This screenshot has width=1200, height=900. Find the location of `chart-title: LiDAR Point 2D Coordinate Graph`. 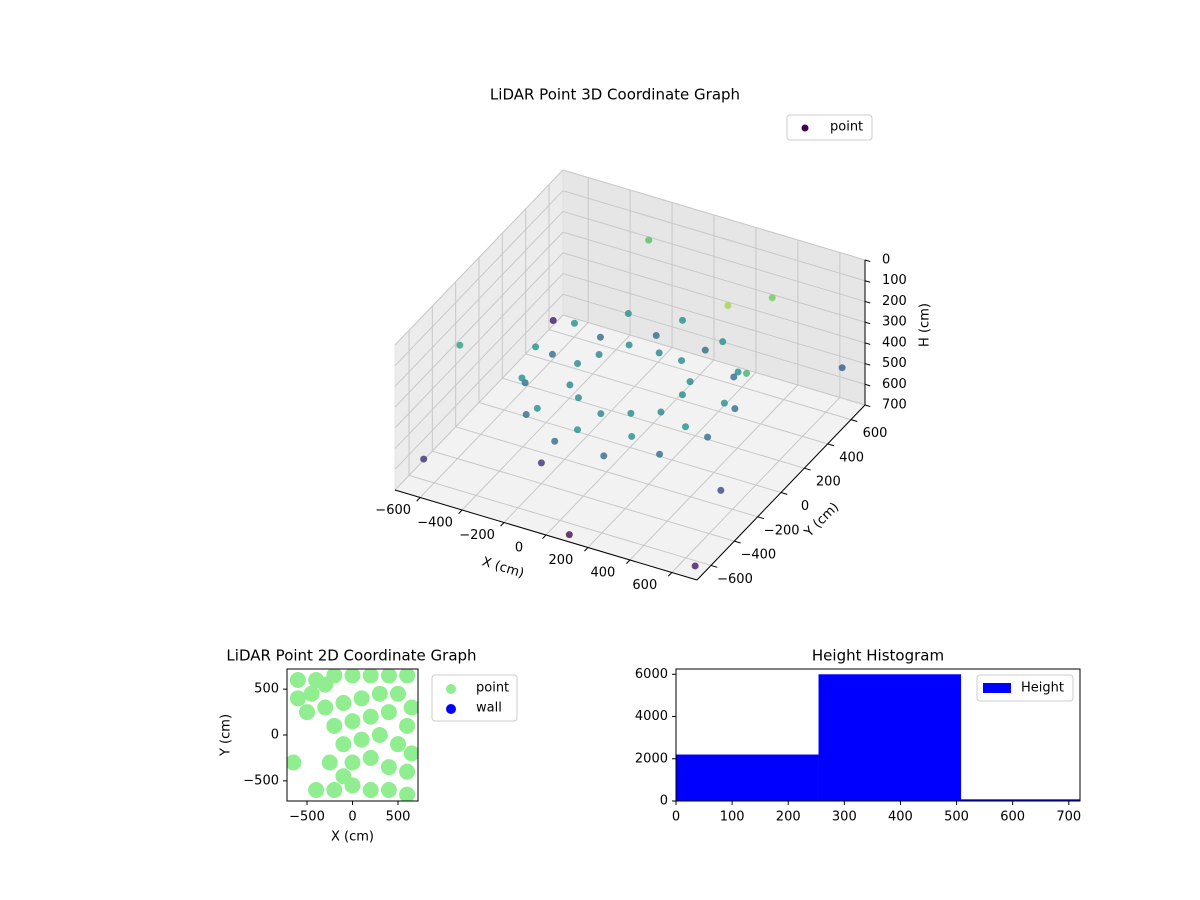

chart-title: LiDAR Point 2D Coordinate Graph is located at coordinates (351, 656).